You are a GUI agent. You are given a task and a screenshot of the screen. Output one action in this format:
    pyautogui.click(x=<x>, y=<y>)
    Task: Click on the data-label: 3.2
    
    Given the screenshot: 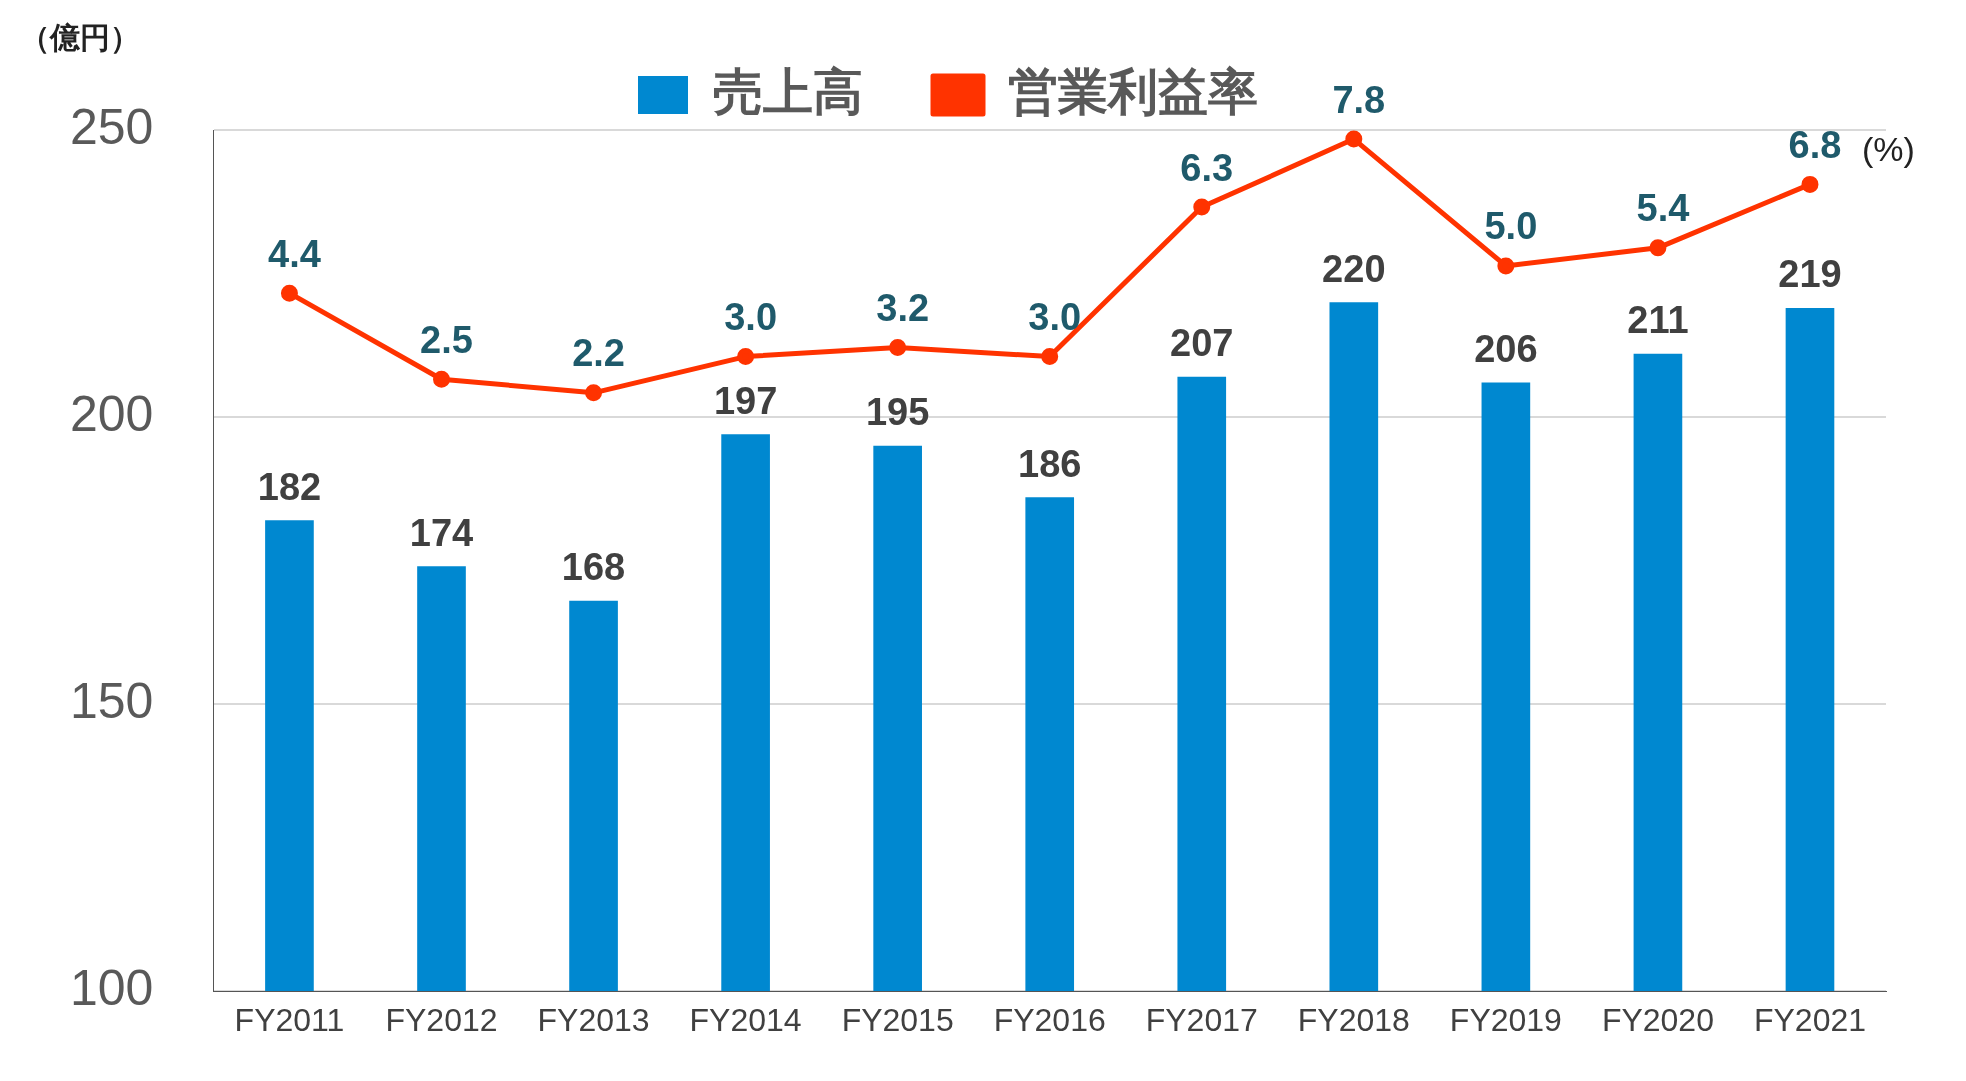 What is the action you would take?
    pyautogui.click(x=903, y=308)
    